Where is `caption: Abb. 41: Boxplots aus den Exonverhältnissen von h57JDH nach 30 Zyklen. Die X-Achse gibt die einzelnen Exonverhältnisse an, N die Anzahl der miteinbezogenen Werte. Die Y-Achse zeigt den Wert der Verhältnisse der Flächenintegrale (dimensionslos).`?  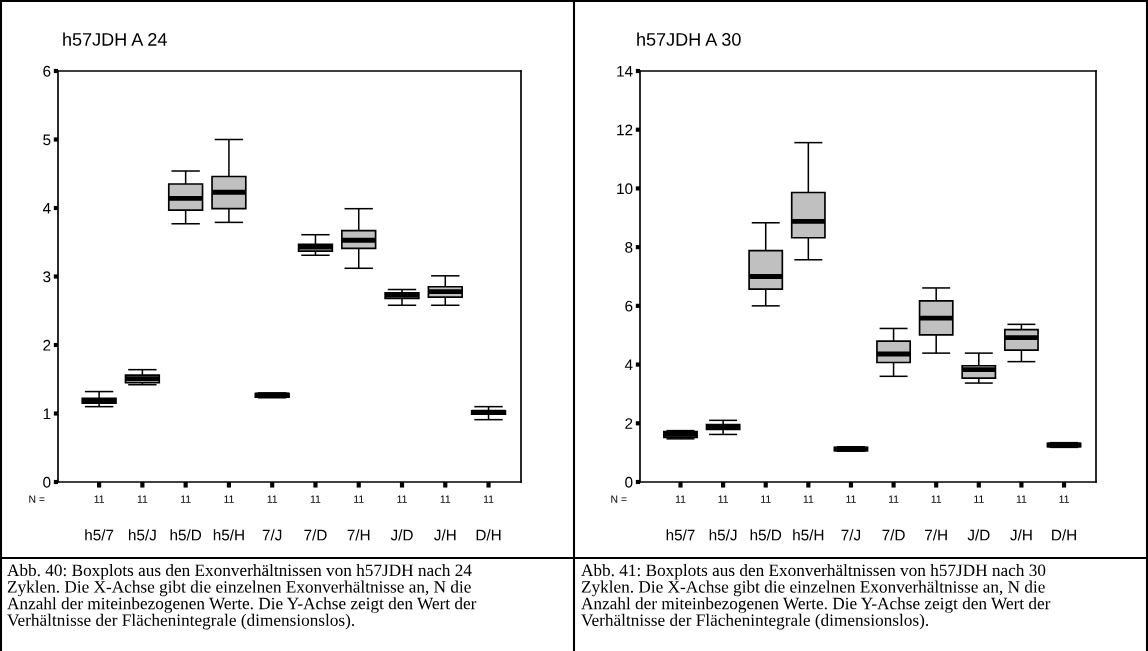 caption: Abb. 41: Boxplots aus den Exonverhältnissen von h57JDH nach 30 Zyklen. Die X-Achse gibt die einzelnen Exonverhältnisse an, N die Anzahl der miteinbezogenen Werte. Die Y-Achse zeigt den Wert der Verhältnisse der Flächenintegrale (dimensionslos). is located at coordinates (816, 597).